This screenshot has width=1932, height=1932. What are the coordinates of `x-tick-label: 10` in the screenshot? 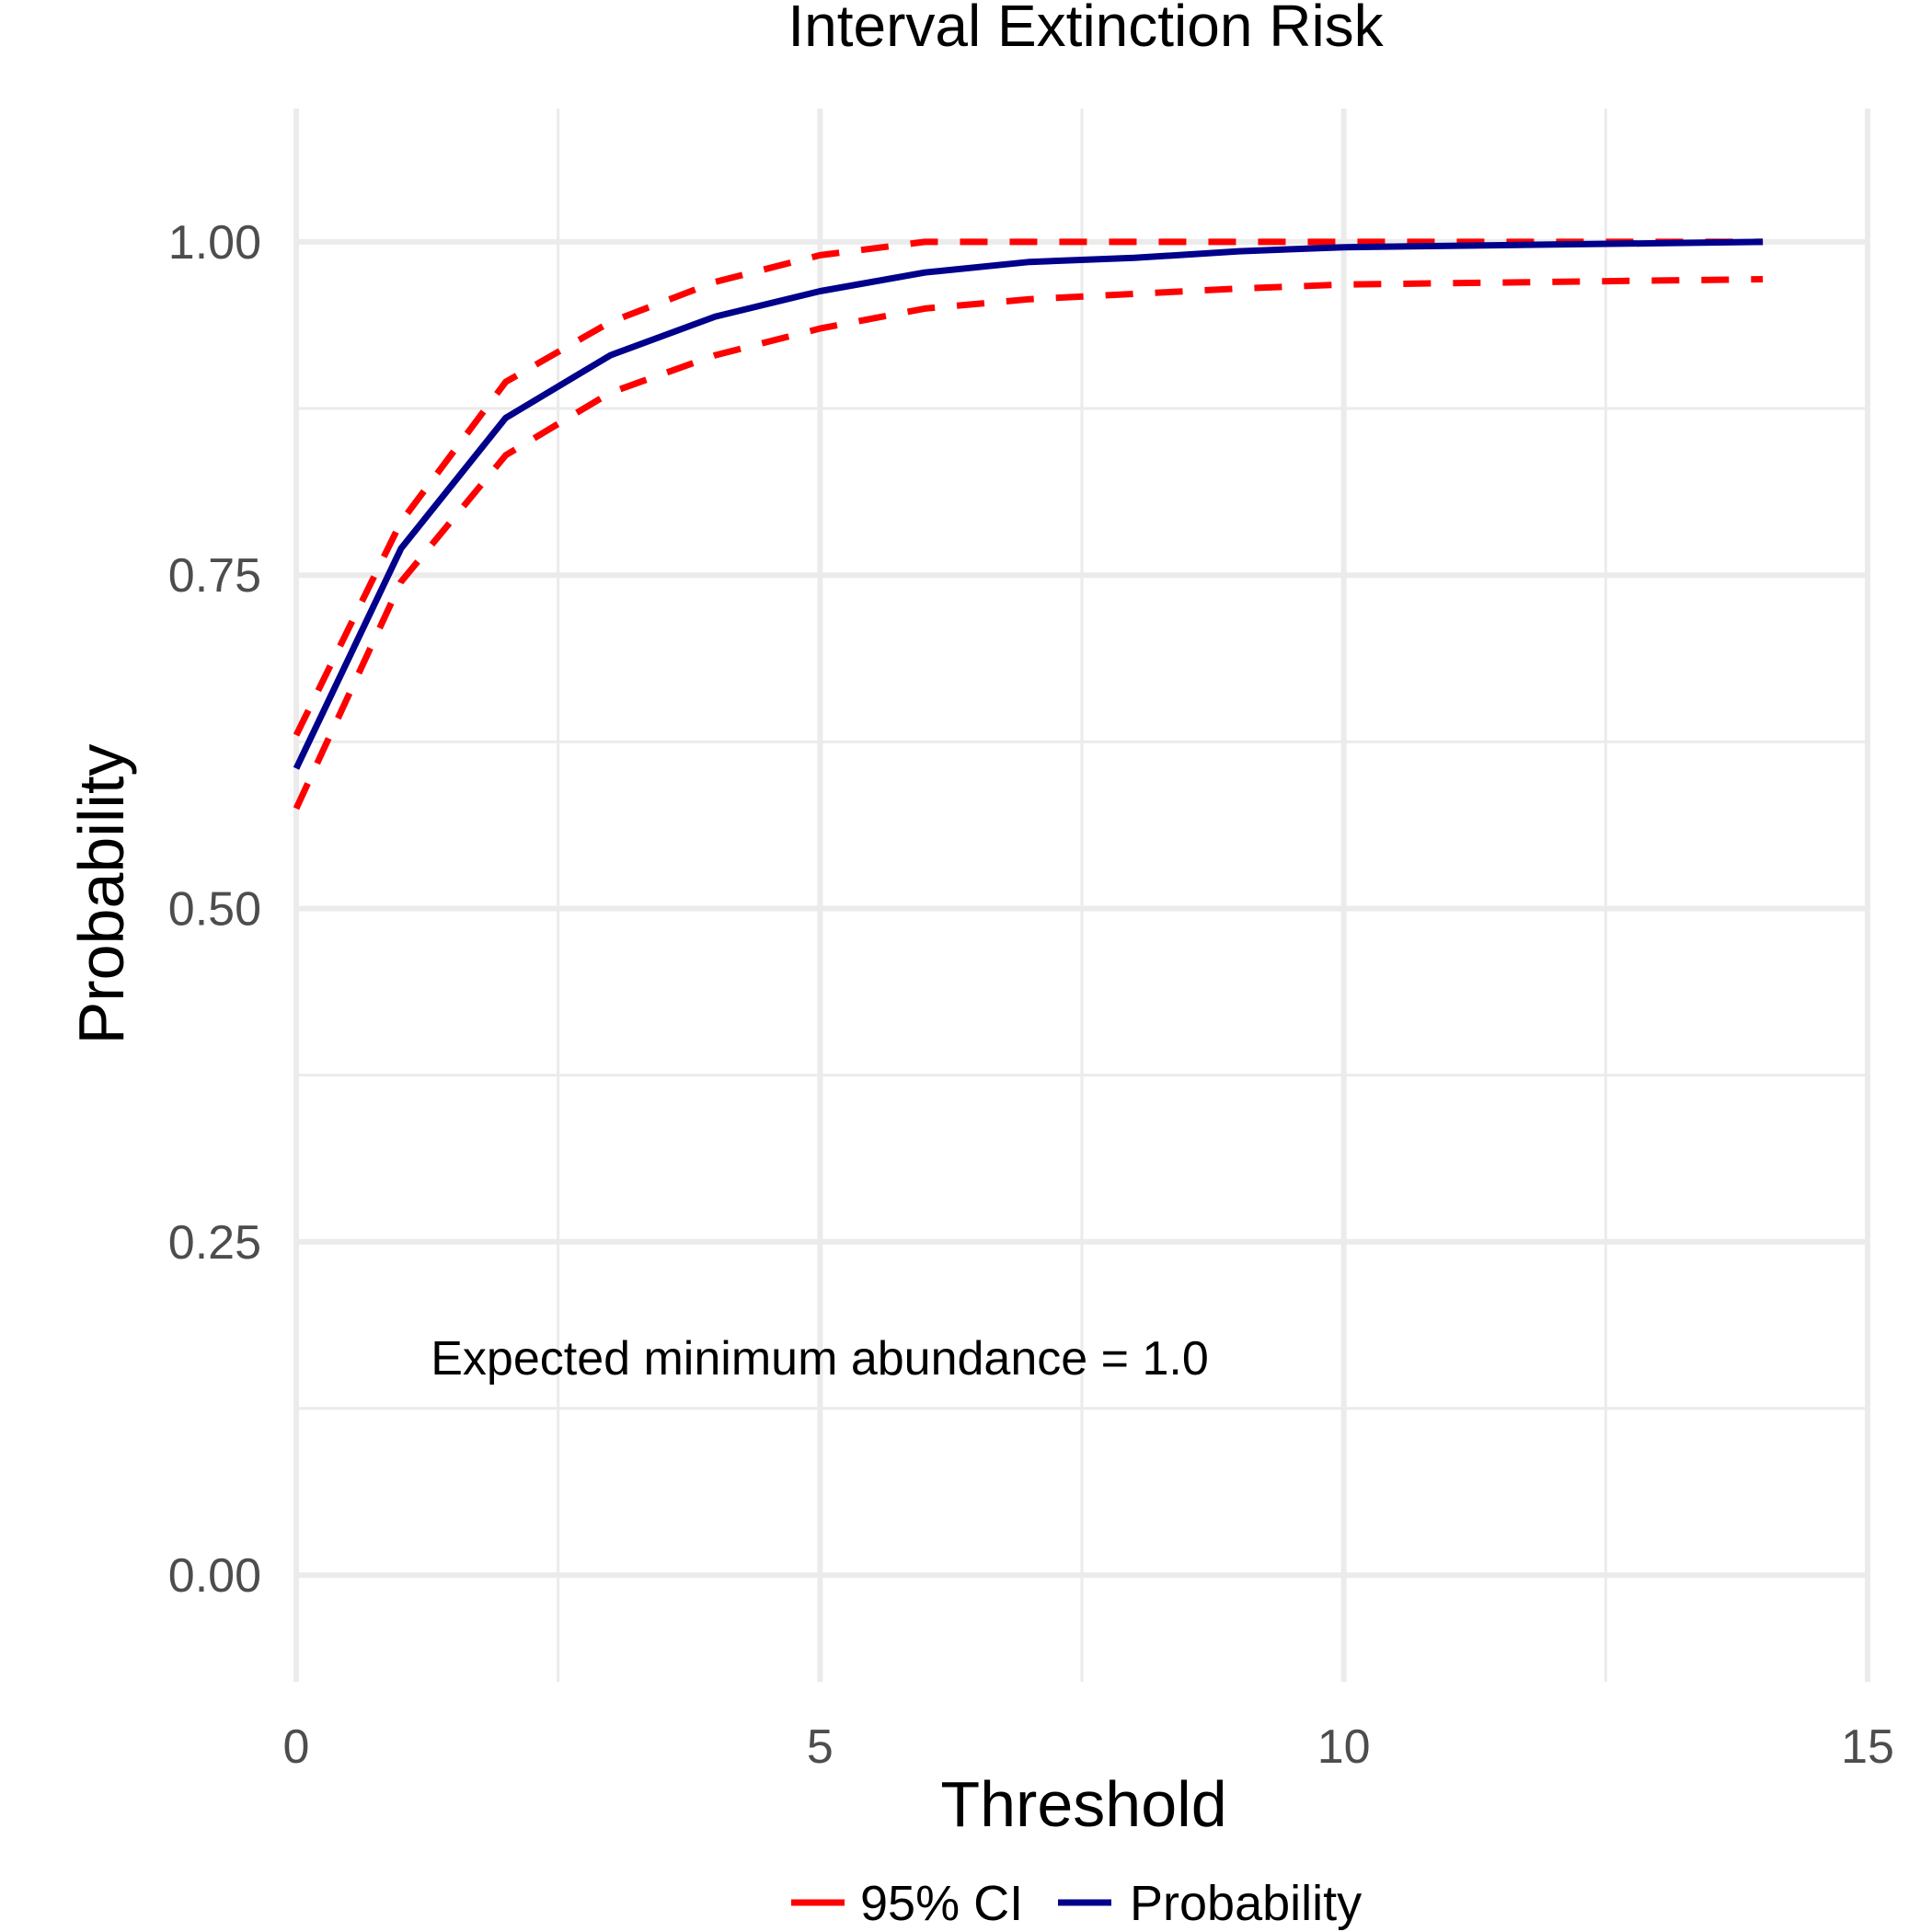 It's located at (1344, 1747).